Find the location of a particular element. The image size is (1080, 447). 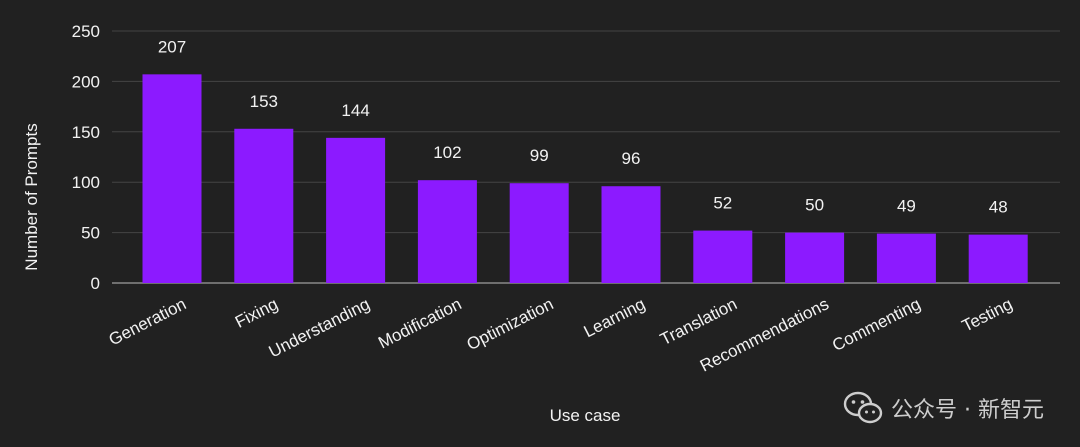

y-axis-ticks: 0 50 100 150 200 250 is located at coordinates (86, 157).